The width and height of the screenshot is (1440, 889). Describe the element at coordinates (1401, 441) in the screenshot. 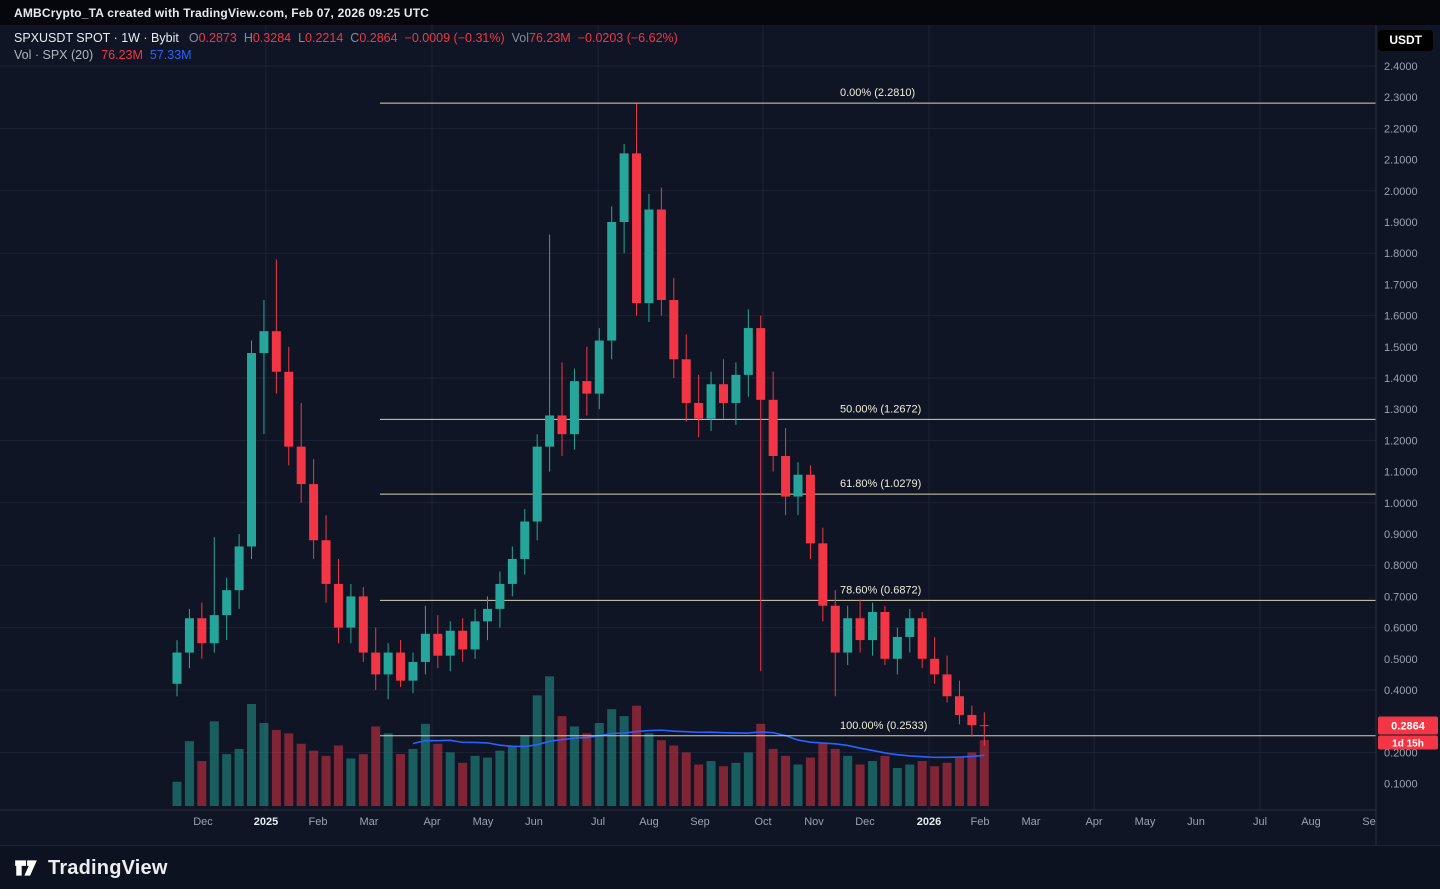

I see `price-axis-label: 1.2000` at that location.